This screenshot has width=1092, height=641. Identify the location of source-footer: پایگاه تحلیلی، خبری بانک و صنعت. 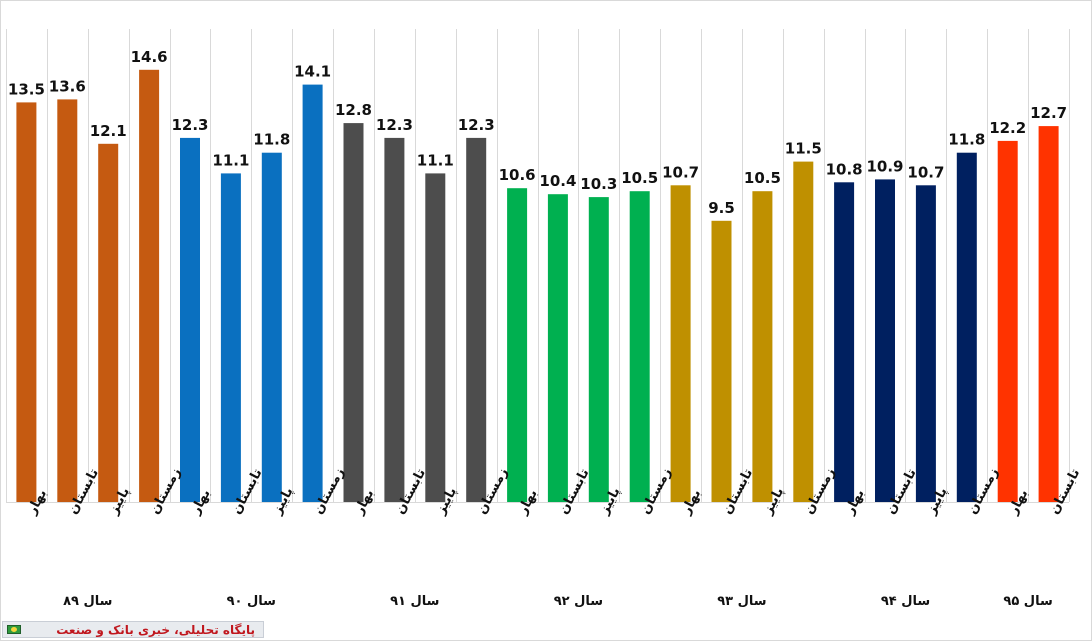
(133, 629).